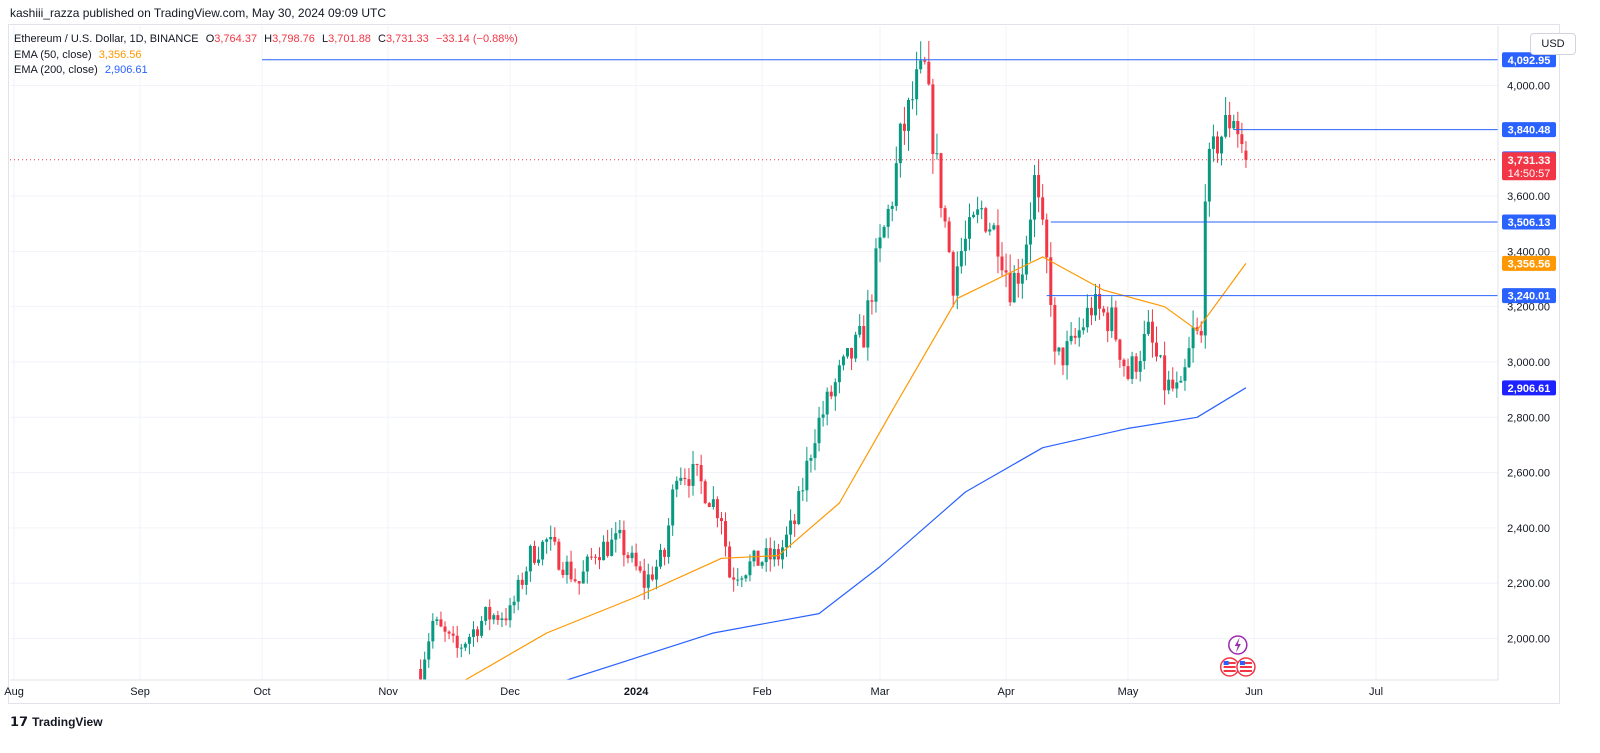  Describe the element at coordinates (1553, 44) in the screenshot. I see `currency-button: USD` at that location.